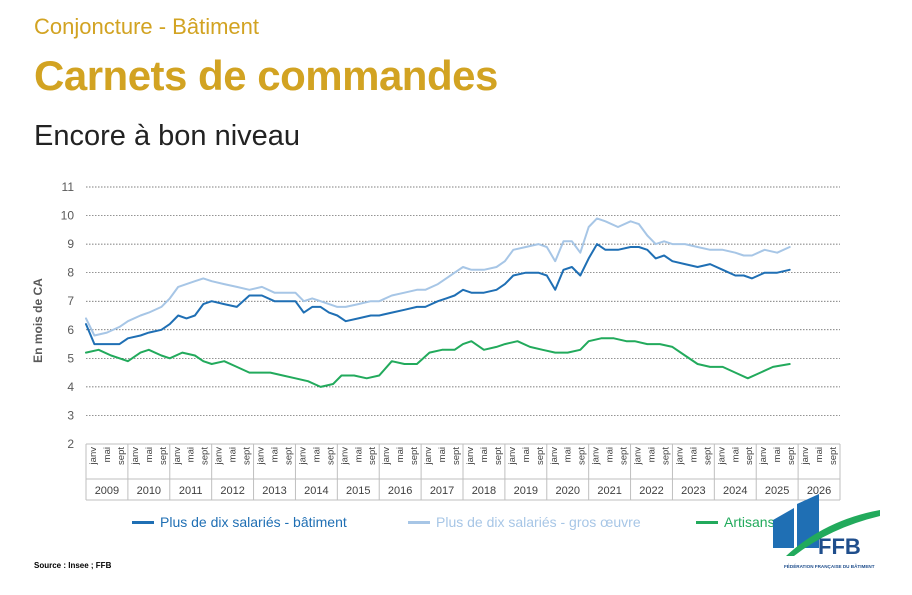 This screenshot has width=912, height=595. Describe the element at coordinates (609, 491) in the screenshot. I see `year-label: 2021` at that location.